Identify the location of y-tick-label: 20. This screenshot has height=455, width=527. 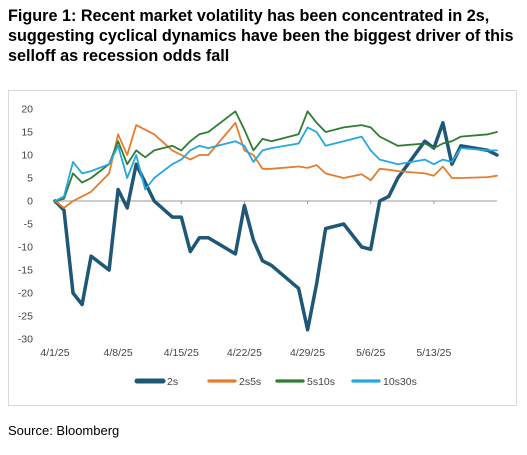
(27, 110).